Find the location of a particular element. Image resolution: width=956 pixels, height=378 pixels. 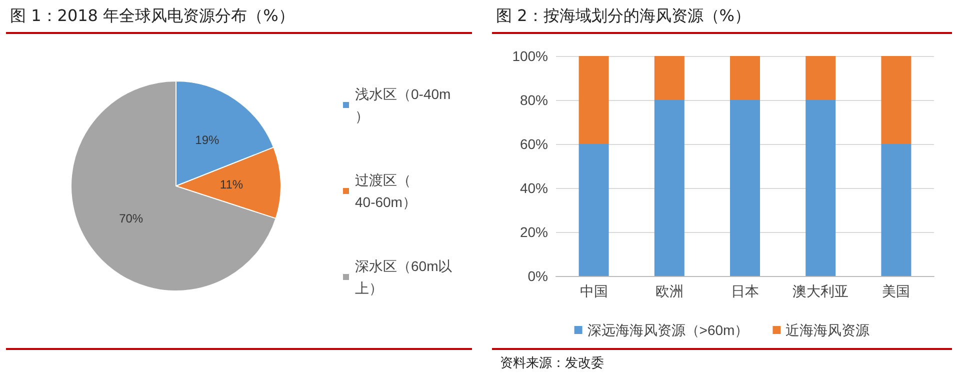

y-tick-label: 20% is located at coordinates (534, 232).